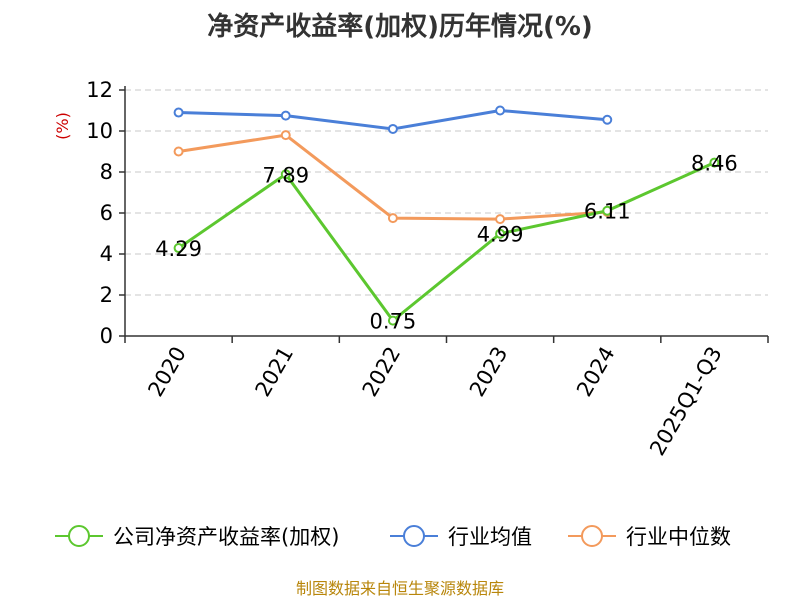  What do you see at coordinates (275, 372) in the screenshot?
I see `x-tick-label: 2021` at bounding box center [275, 372].